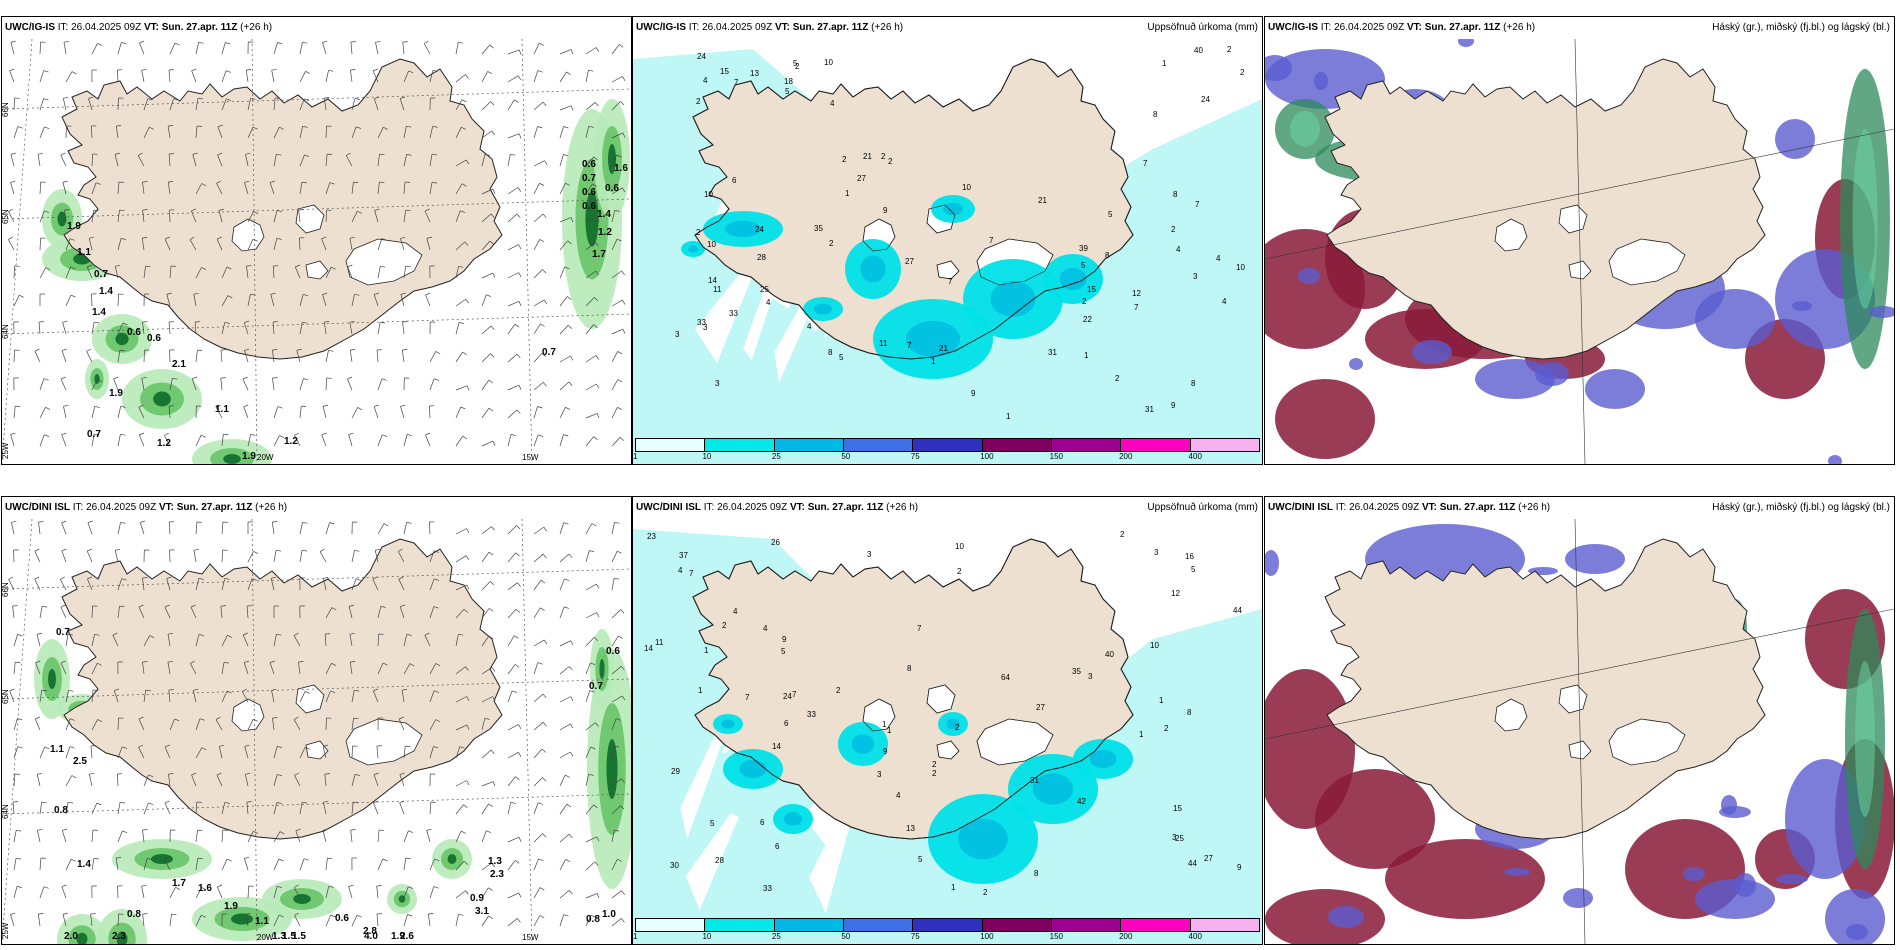 This screenshot has height=950, width=1900. Describe the element at coordinates (1083, 248) in the screenshot. I see `precip-value: 39` at that location.